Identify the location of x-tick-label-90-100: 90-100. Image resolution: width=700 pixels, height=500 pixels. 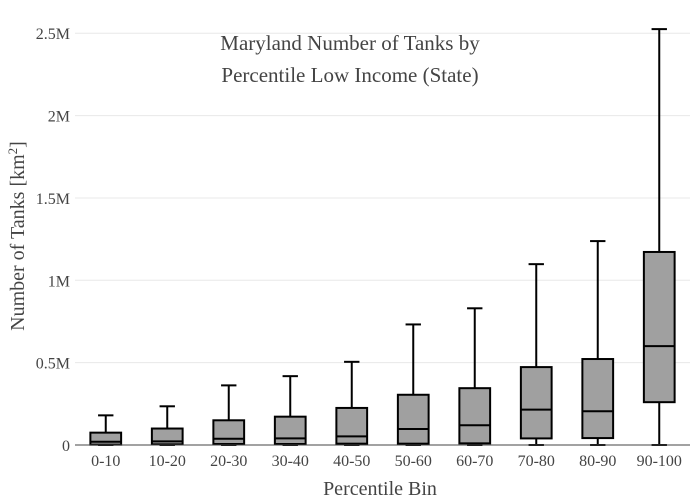
(659, 461).